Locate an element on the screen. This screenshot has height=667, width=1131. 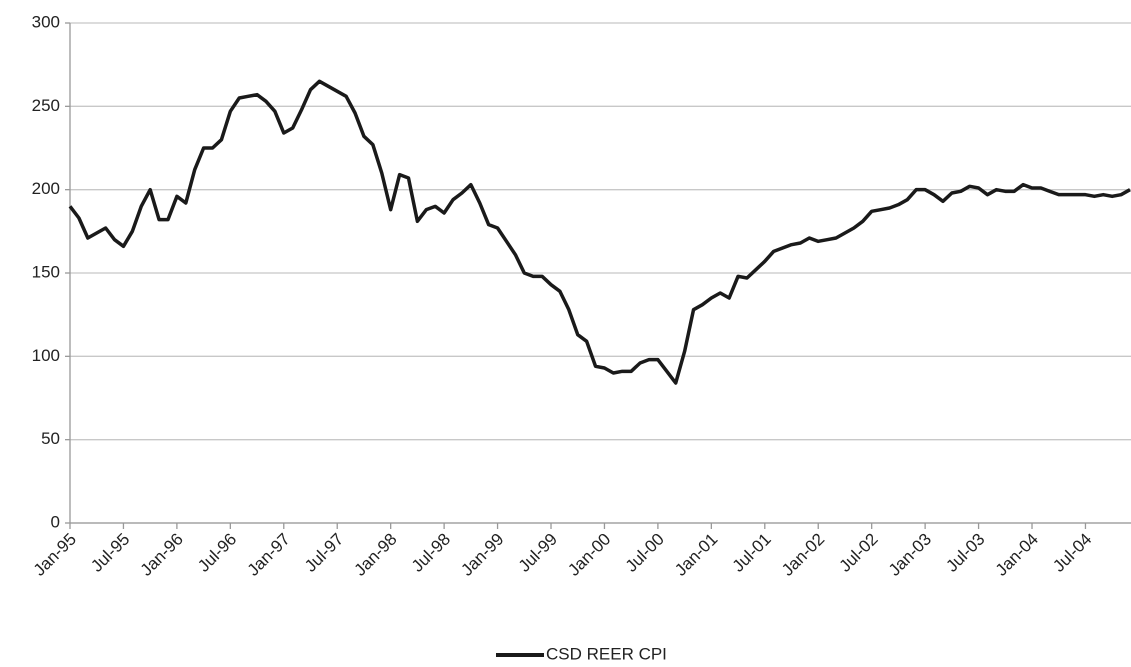
y-tick-label: 250 is located at coordinates (46, 105).